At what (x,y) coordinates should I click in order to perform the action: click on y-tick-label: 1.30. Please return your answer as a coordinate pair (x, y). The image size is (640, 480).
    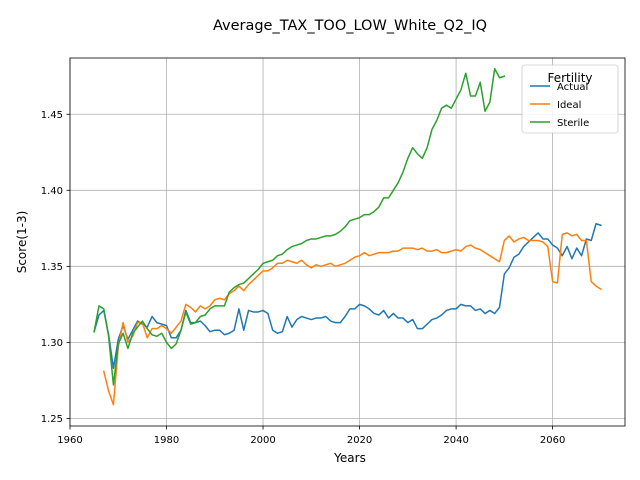
    Looking at the image, I should click on (52, 343).